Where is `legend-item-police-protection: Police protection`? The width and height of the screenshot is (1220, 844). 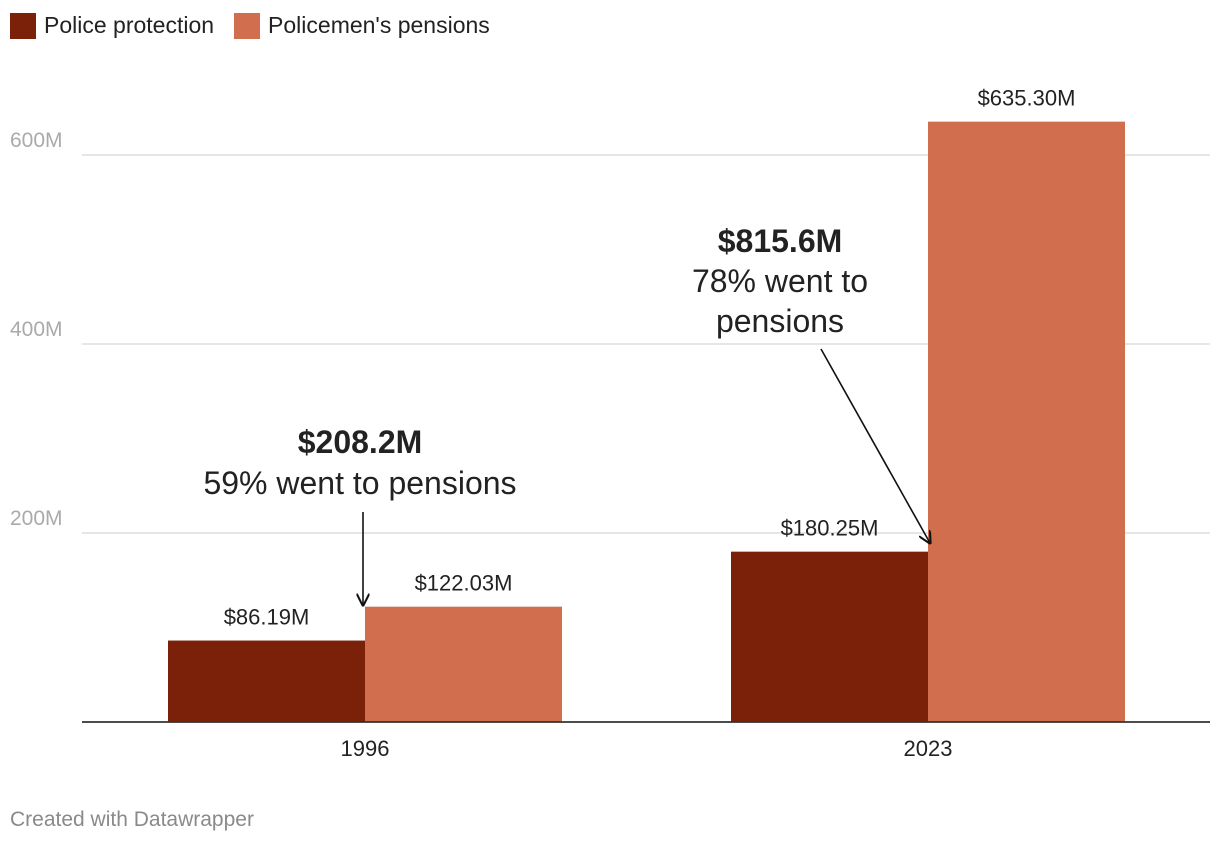
legend-item-police-protection: Police protection is located at coordinates (112, 25).